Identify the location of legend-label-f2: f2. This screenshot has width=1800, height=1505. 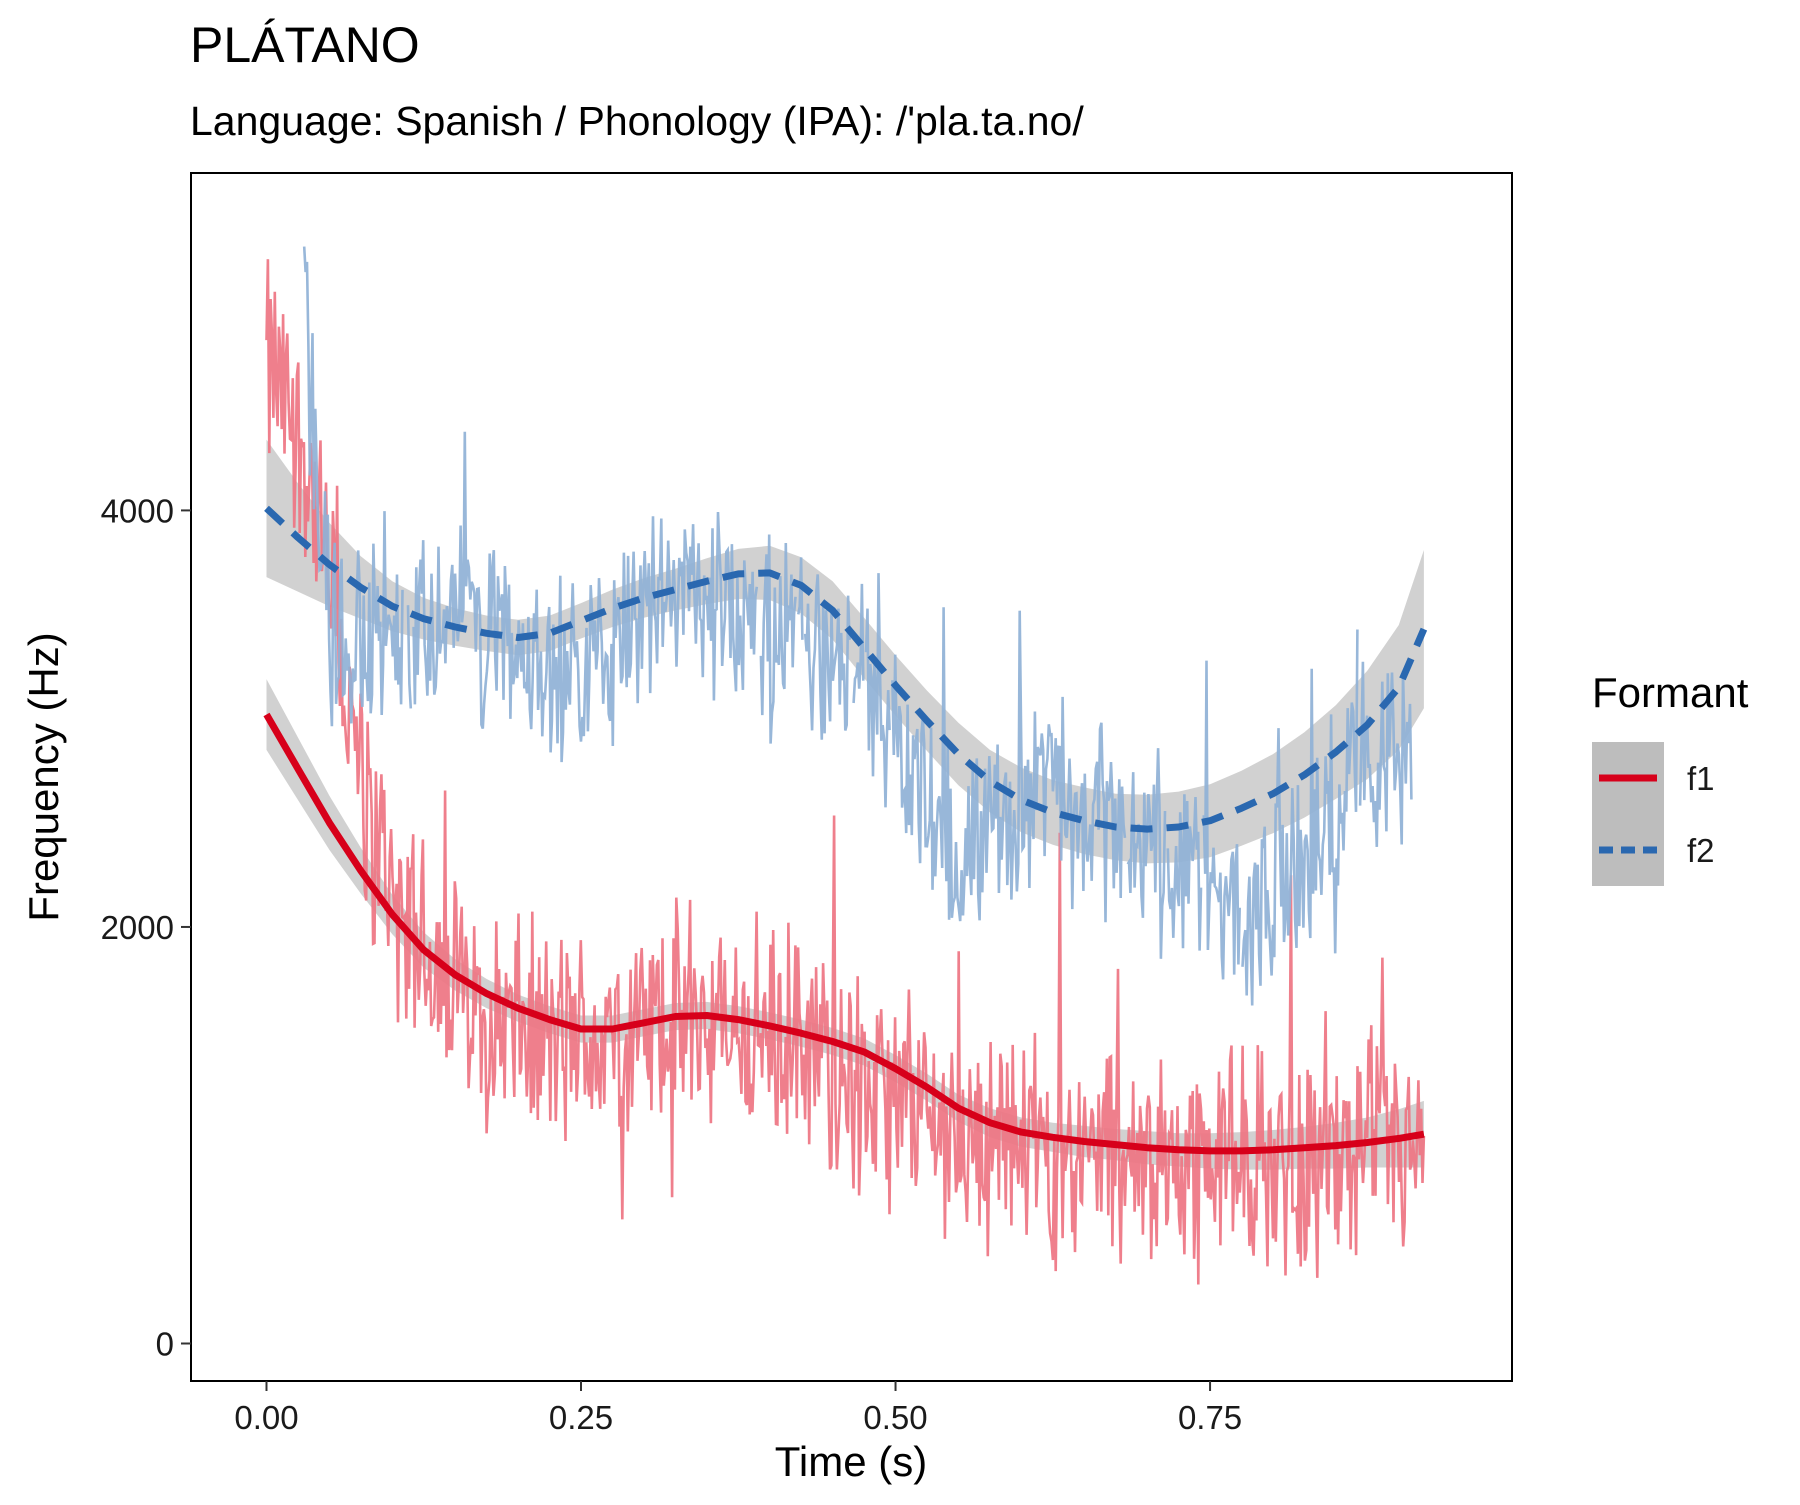
(1701, 850).